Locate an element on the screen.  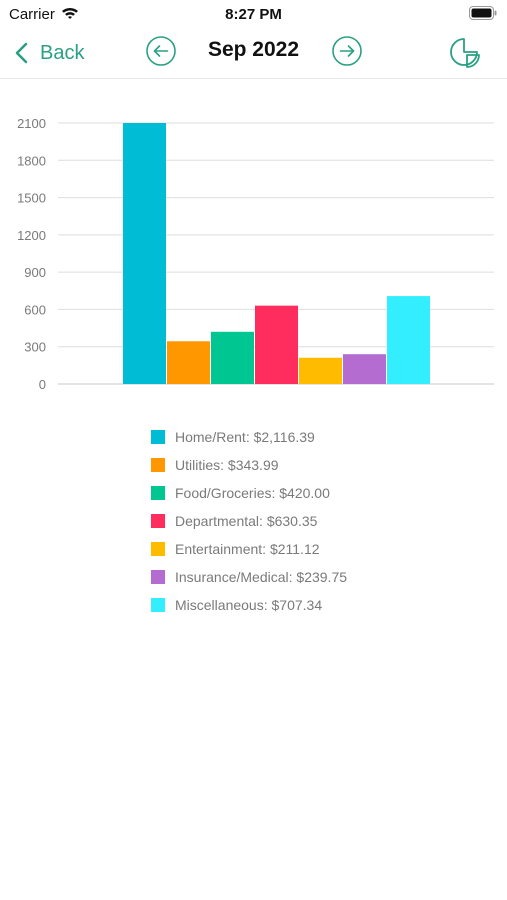
back-button: Back is located at coordinates (49, 53).